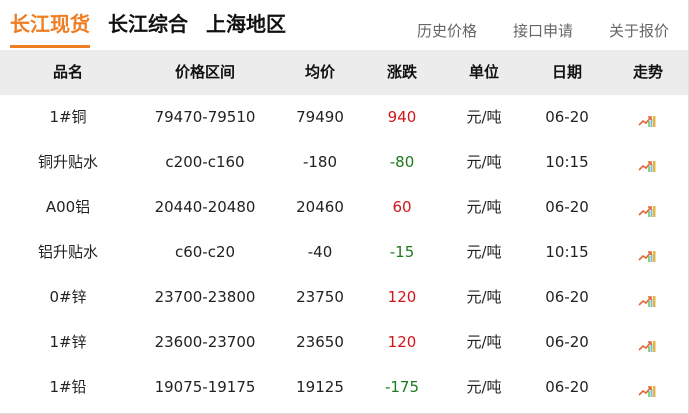 The height and width of the screenshot is (414, 689). What do you see at coordinates (320, 72) in the screenshot?
I see `col-avg: 均价` at bounding box center [320, 72].